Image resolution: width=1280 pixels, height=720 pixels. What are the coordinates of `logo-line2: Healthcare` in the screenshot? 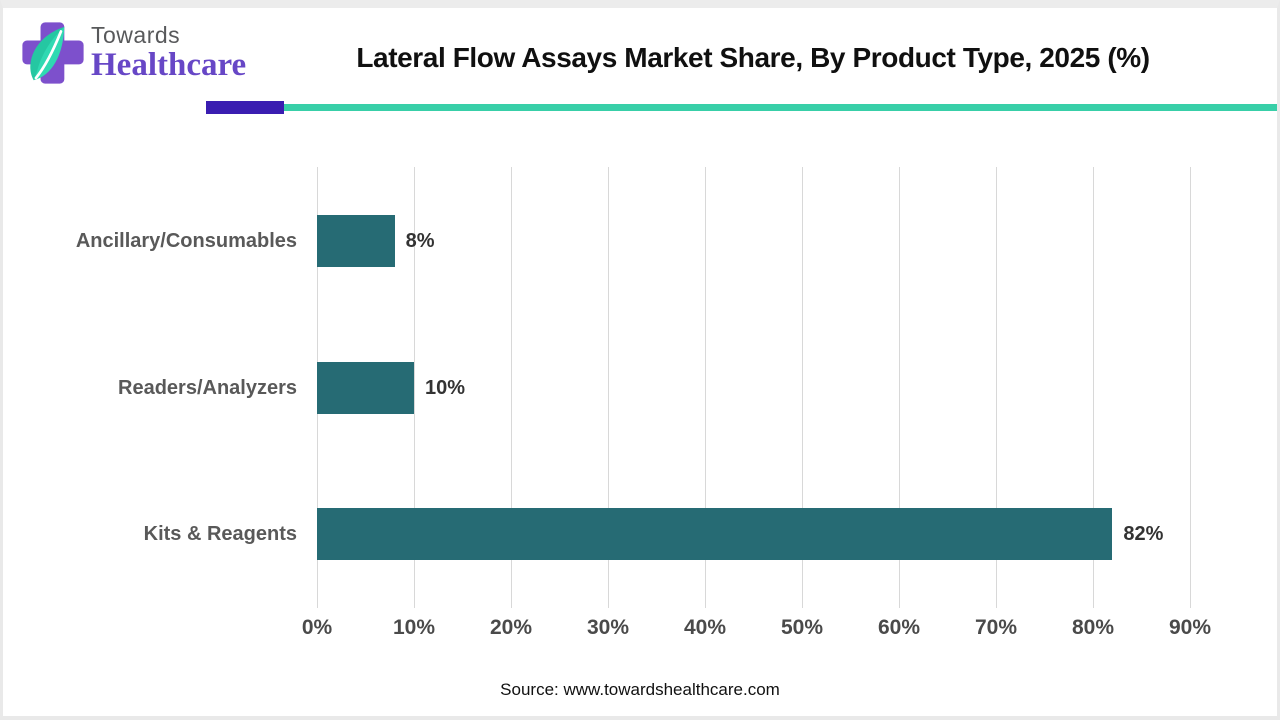 It's located at (169, 65).